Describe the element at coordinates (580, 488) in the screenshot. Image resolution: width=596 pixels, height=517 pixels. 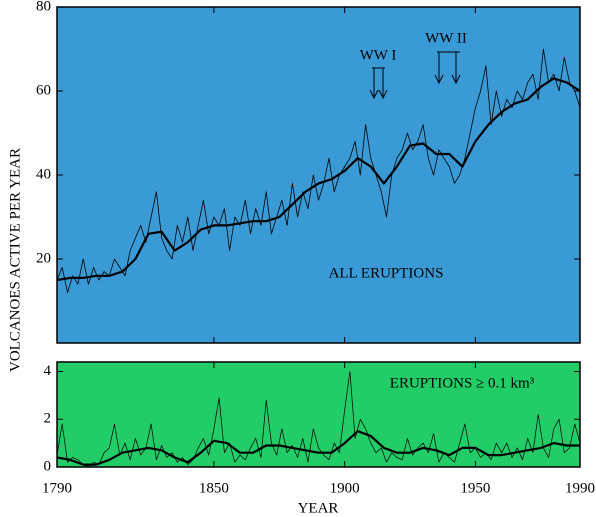
I see `x-tick-label: 1990` at that location.